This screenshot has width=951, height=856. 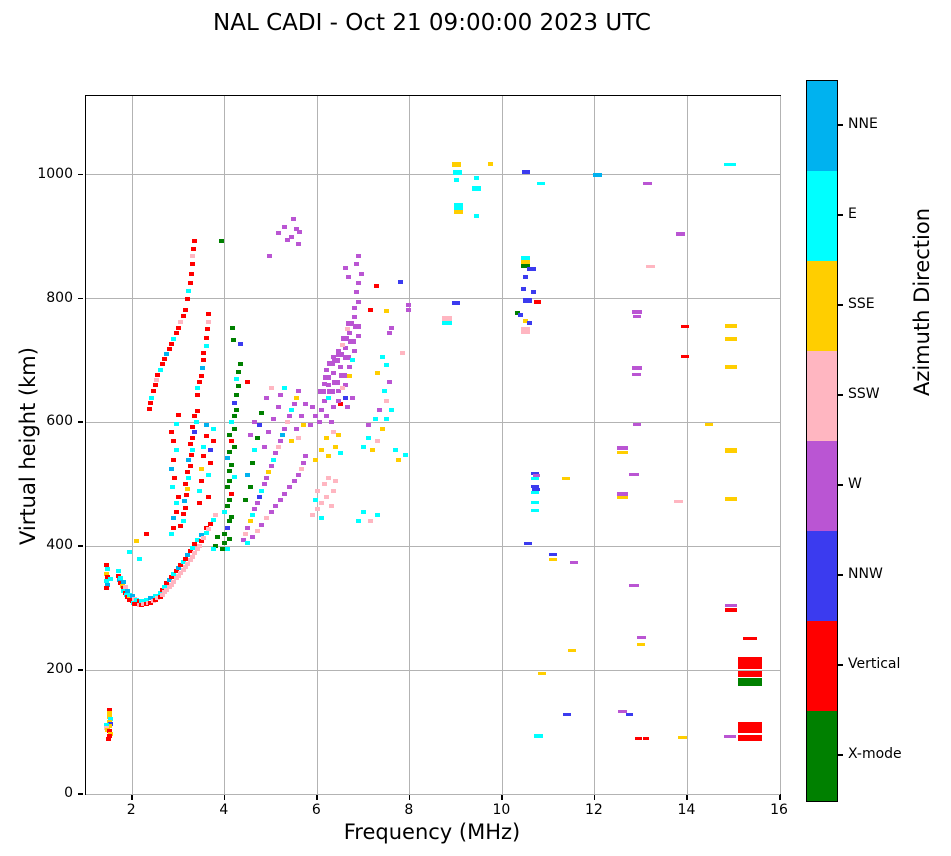 What do you see at coordinates (822, 576) in the screenshot?
I see `colorbar-segment-nnw` at bounding box center [822, 576].